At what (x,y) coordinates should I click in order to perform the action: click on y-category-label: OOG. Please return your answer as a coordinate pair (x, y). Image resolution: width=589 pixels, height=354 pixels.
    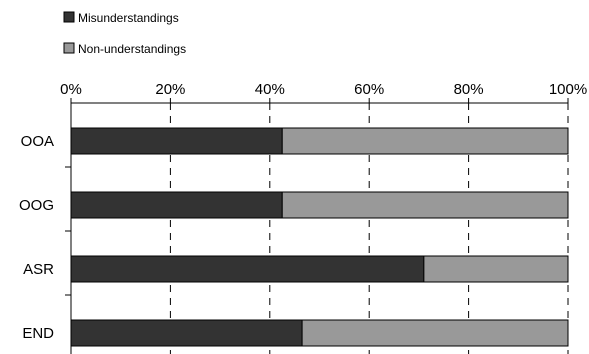
    Looking at the image, I should click on (36, 205).